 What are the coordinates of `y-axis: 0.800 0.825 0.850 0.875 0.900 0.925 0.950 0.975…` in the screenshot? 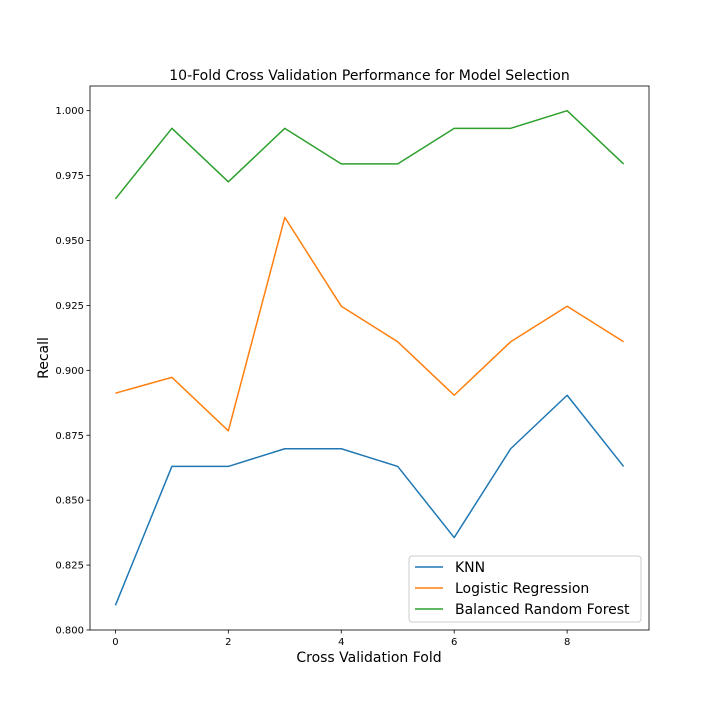 It's located at (72, 371).